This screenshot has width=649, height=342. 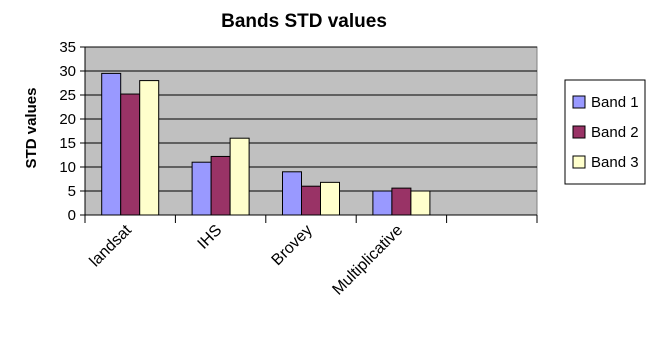 What do you see at coordinates (615, 162) in the screenshot?
I see `legend-label: Band 3` at bounding box center [615, 162].